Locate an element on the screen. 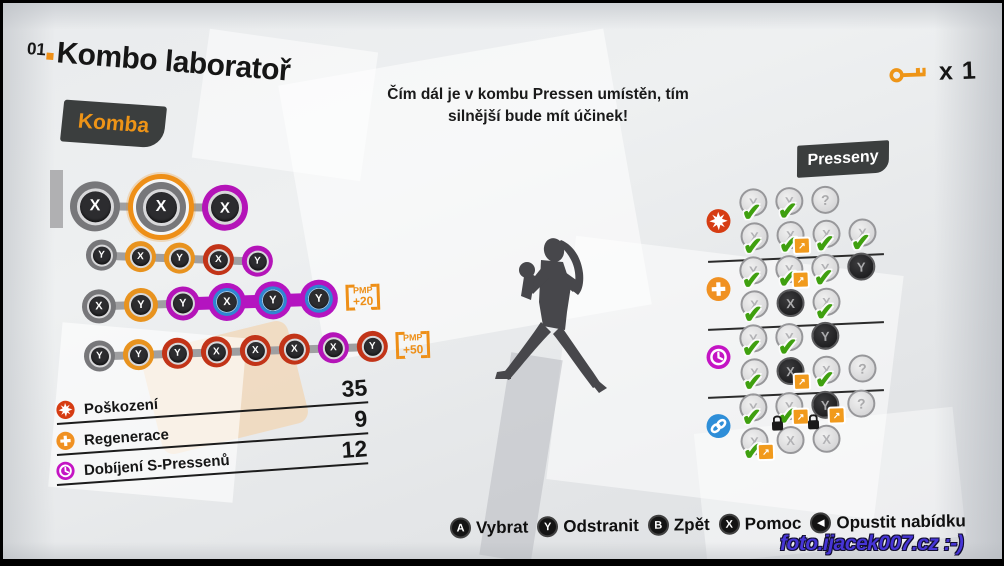 The height and width of the screenshot is (566, 1004). hint-line-2: silnější bude mít účinek! is located at coordinates (537, 116).